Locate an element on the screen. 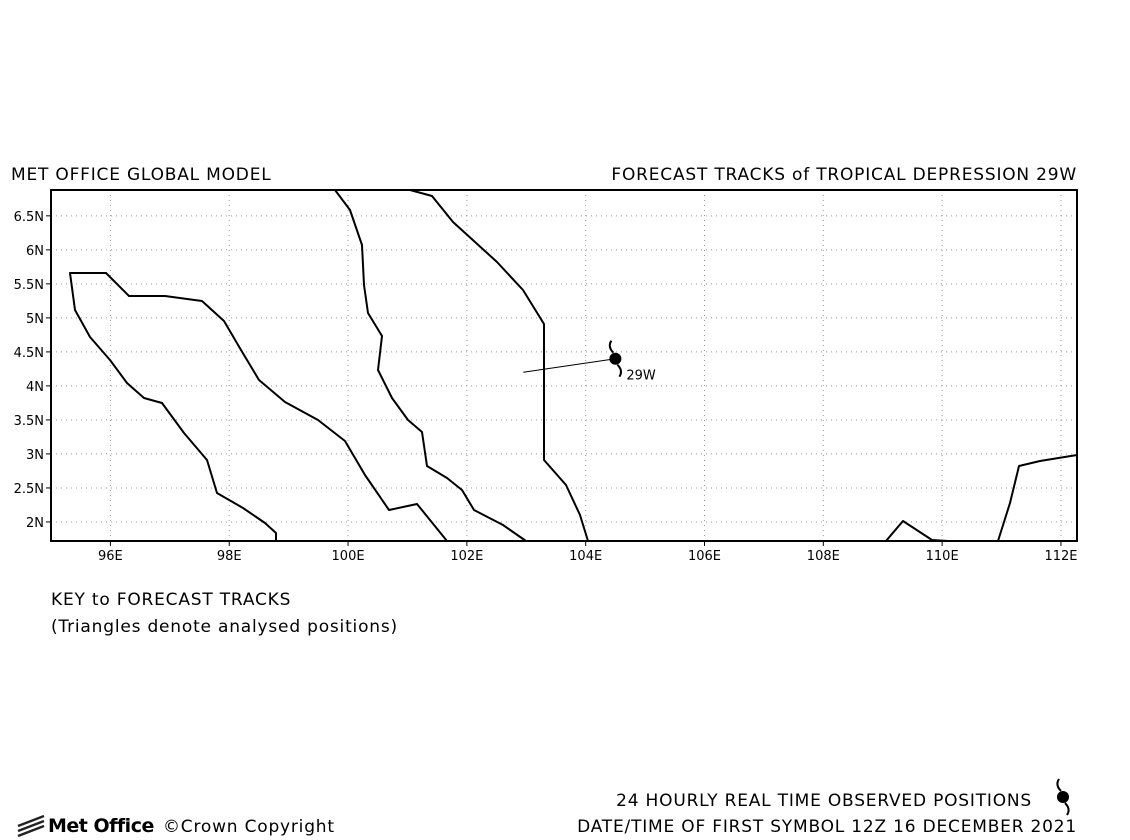 The height and width of the screenshot is (840, 1130). y-tick-label: 4.5N is located at coordinates (29, 353).